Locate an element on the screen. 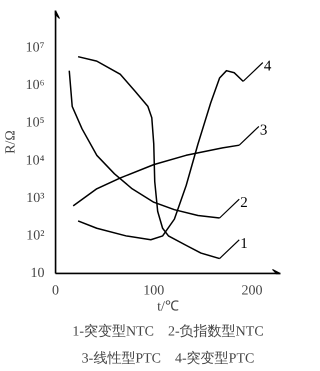 The height and width of the screenshot is (371, 320). y-tick-label: 10⁷ is located at coordinates (35, 48).